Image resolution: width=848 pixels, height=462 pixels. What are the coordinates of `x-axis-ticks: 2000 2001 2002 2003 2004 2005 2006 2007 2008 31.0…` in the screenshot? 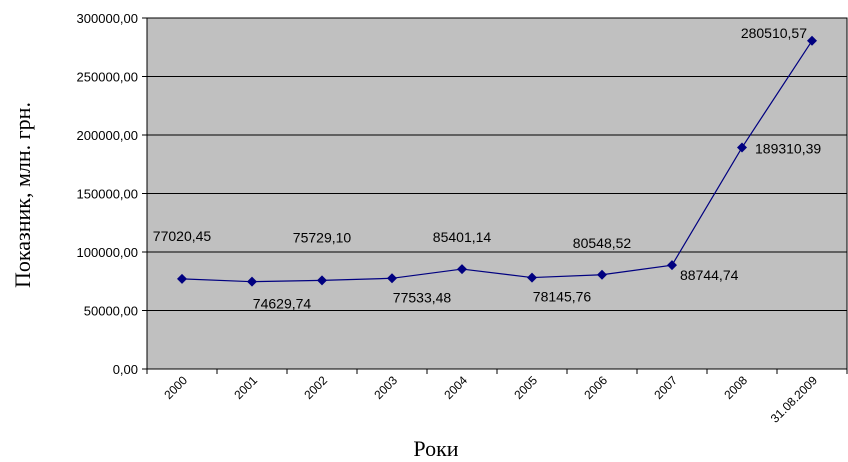 It's located at (497, 397).